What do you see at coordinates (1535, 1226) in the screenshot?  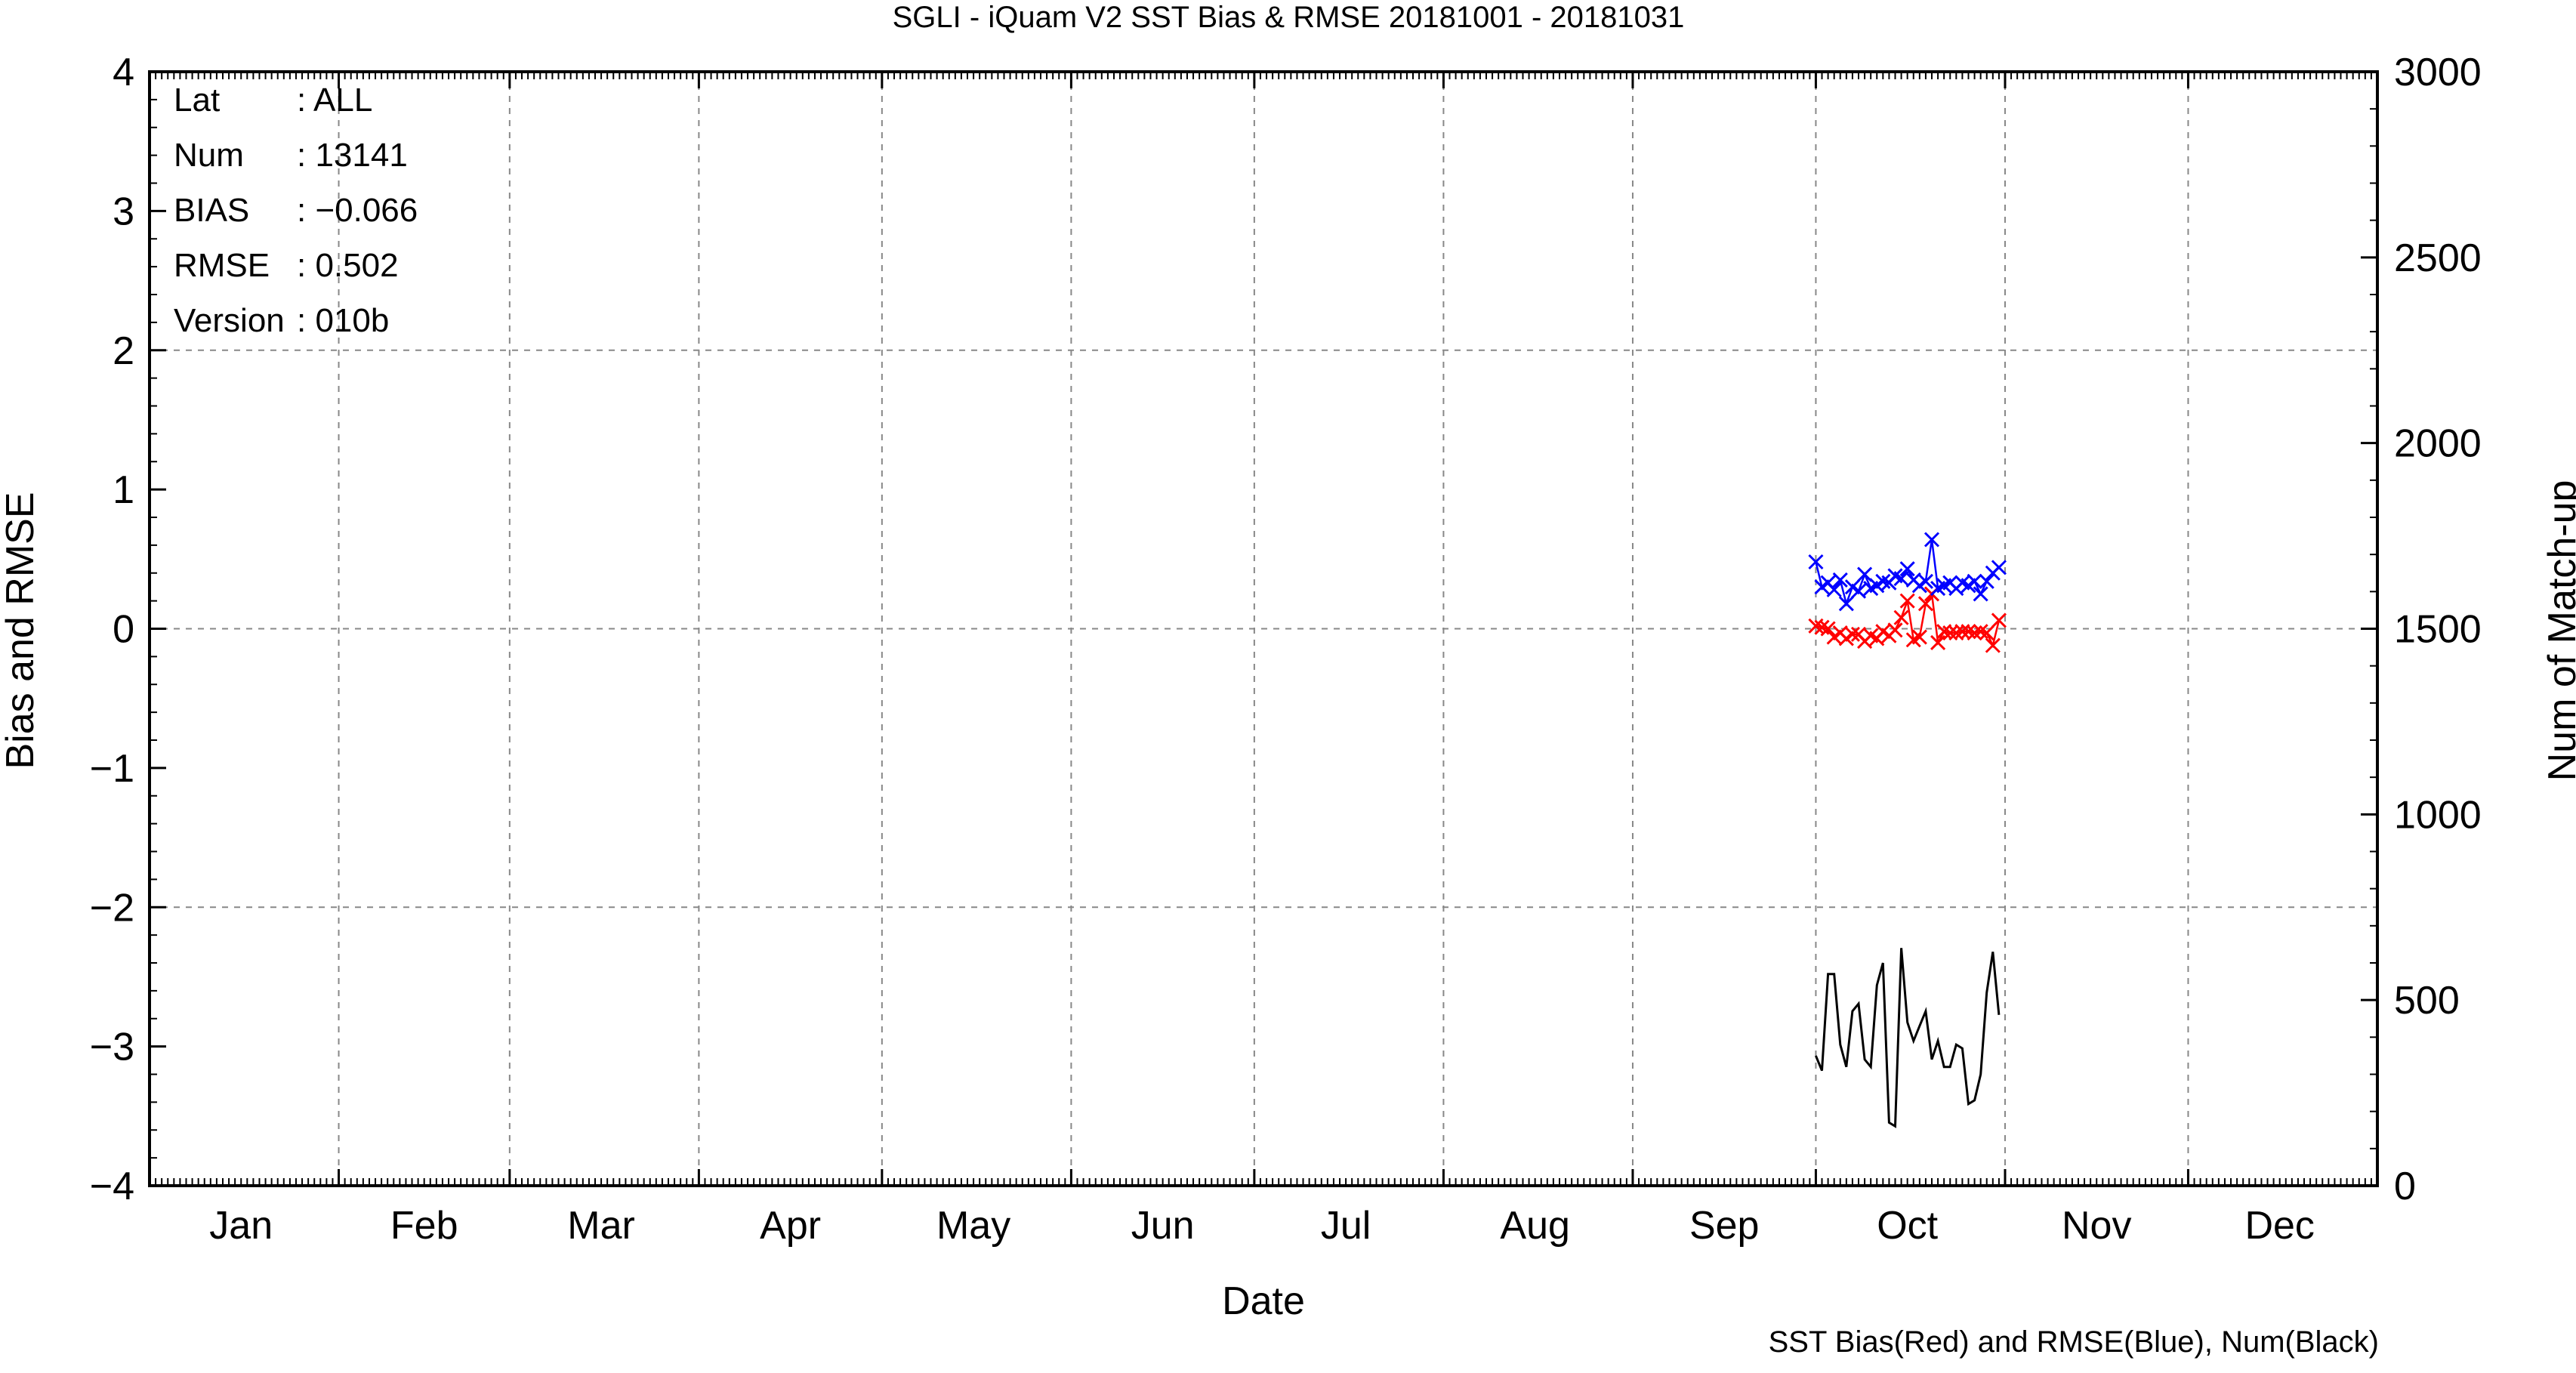 I see `x-tick-label: Aug` at bounding box center [1535, 1226].